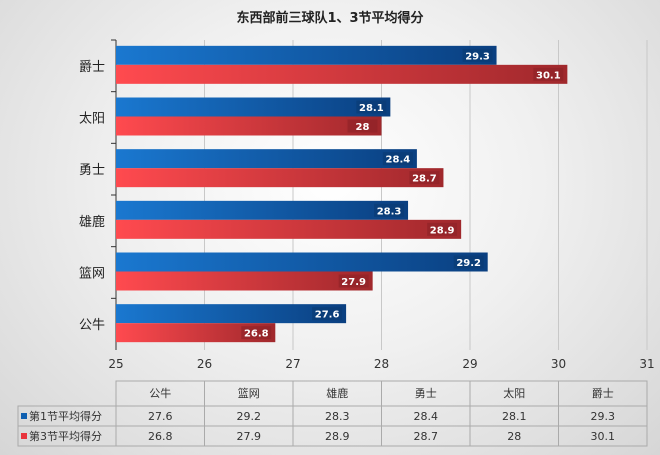  What do you see at coordinates (329, 18) in the screenshot?
I see `chart-title: 东西部前三球队1、3节平均得分` at bounding box center [329, 18].